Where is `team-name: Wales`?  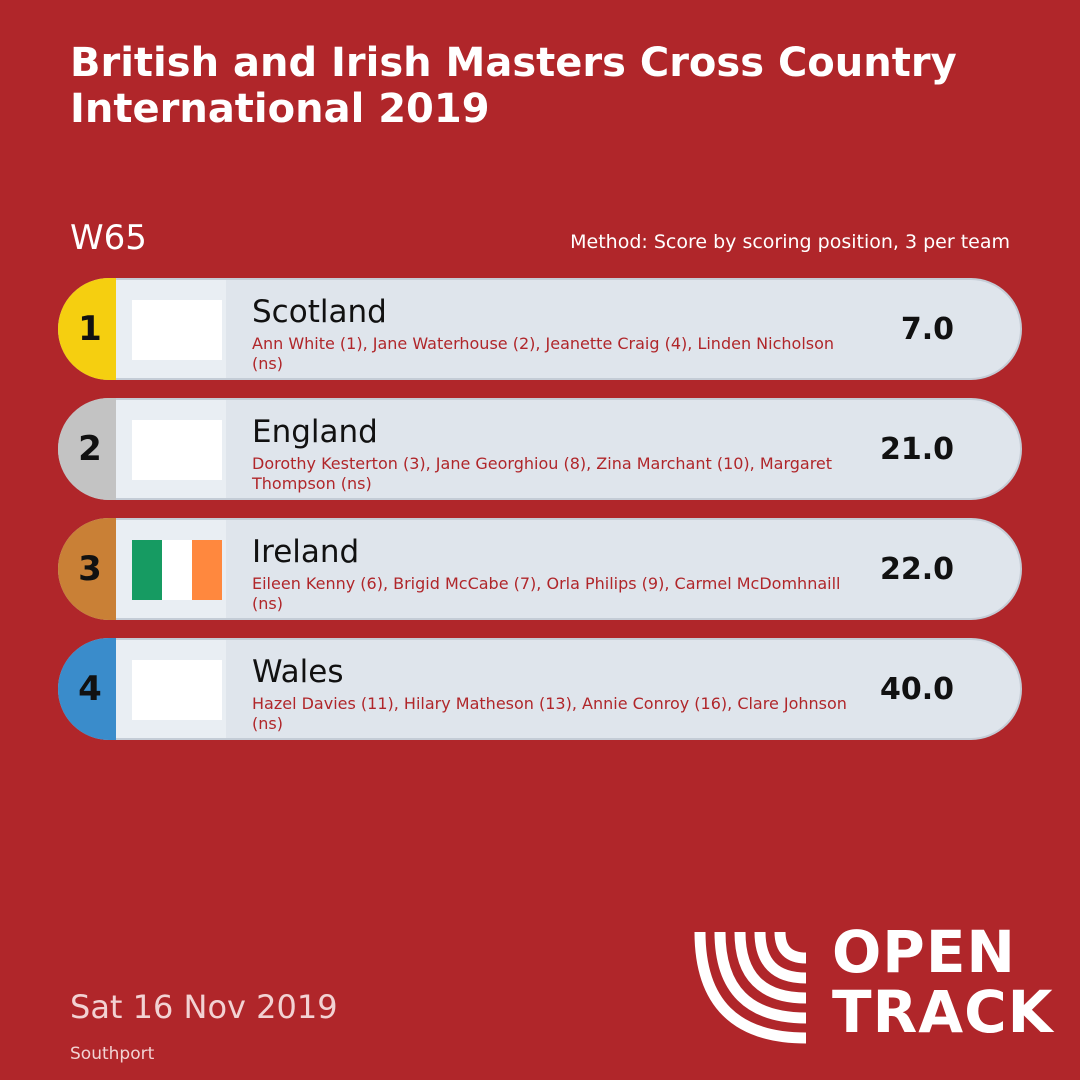
team-name: Wales is located at coordinates (298, 672).